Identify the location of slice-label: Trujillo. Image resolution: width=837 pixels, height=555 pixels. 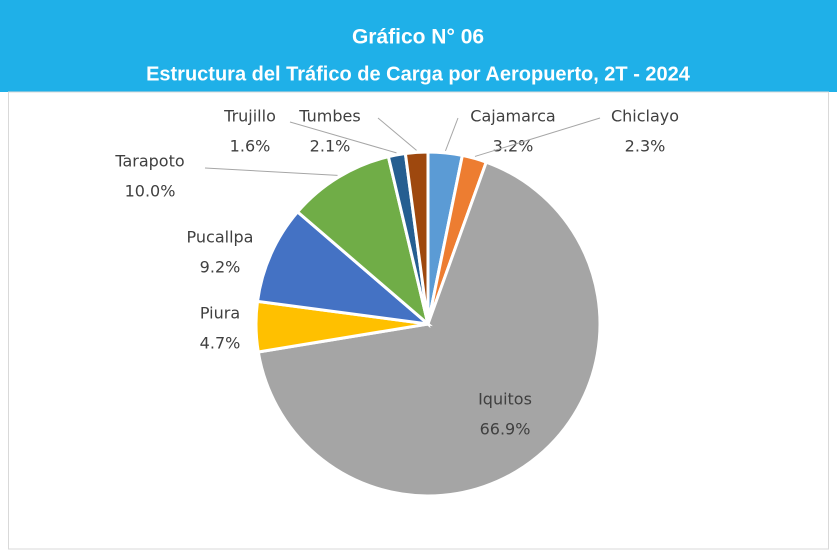
(249, 116).